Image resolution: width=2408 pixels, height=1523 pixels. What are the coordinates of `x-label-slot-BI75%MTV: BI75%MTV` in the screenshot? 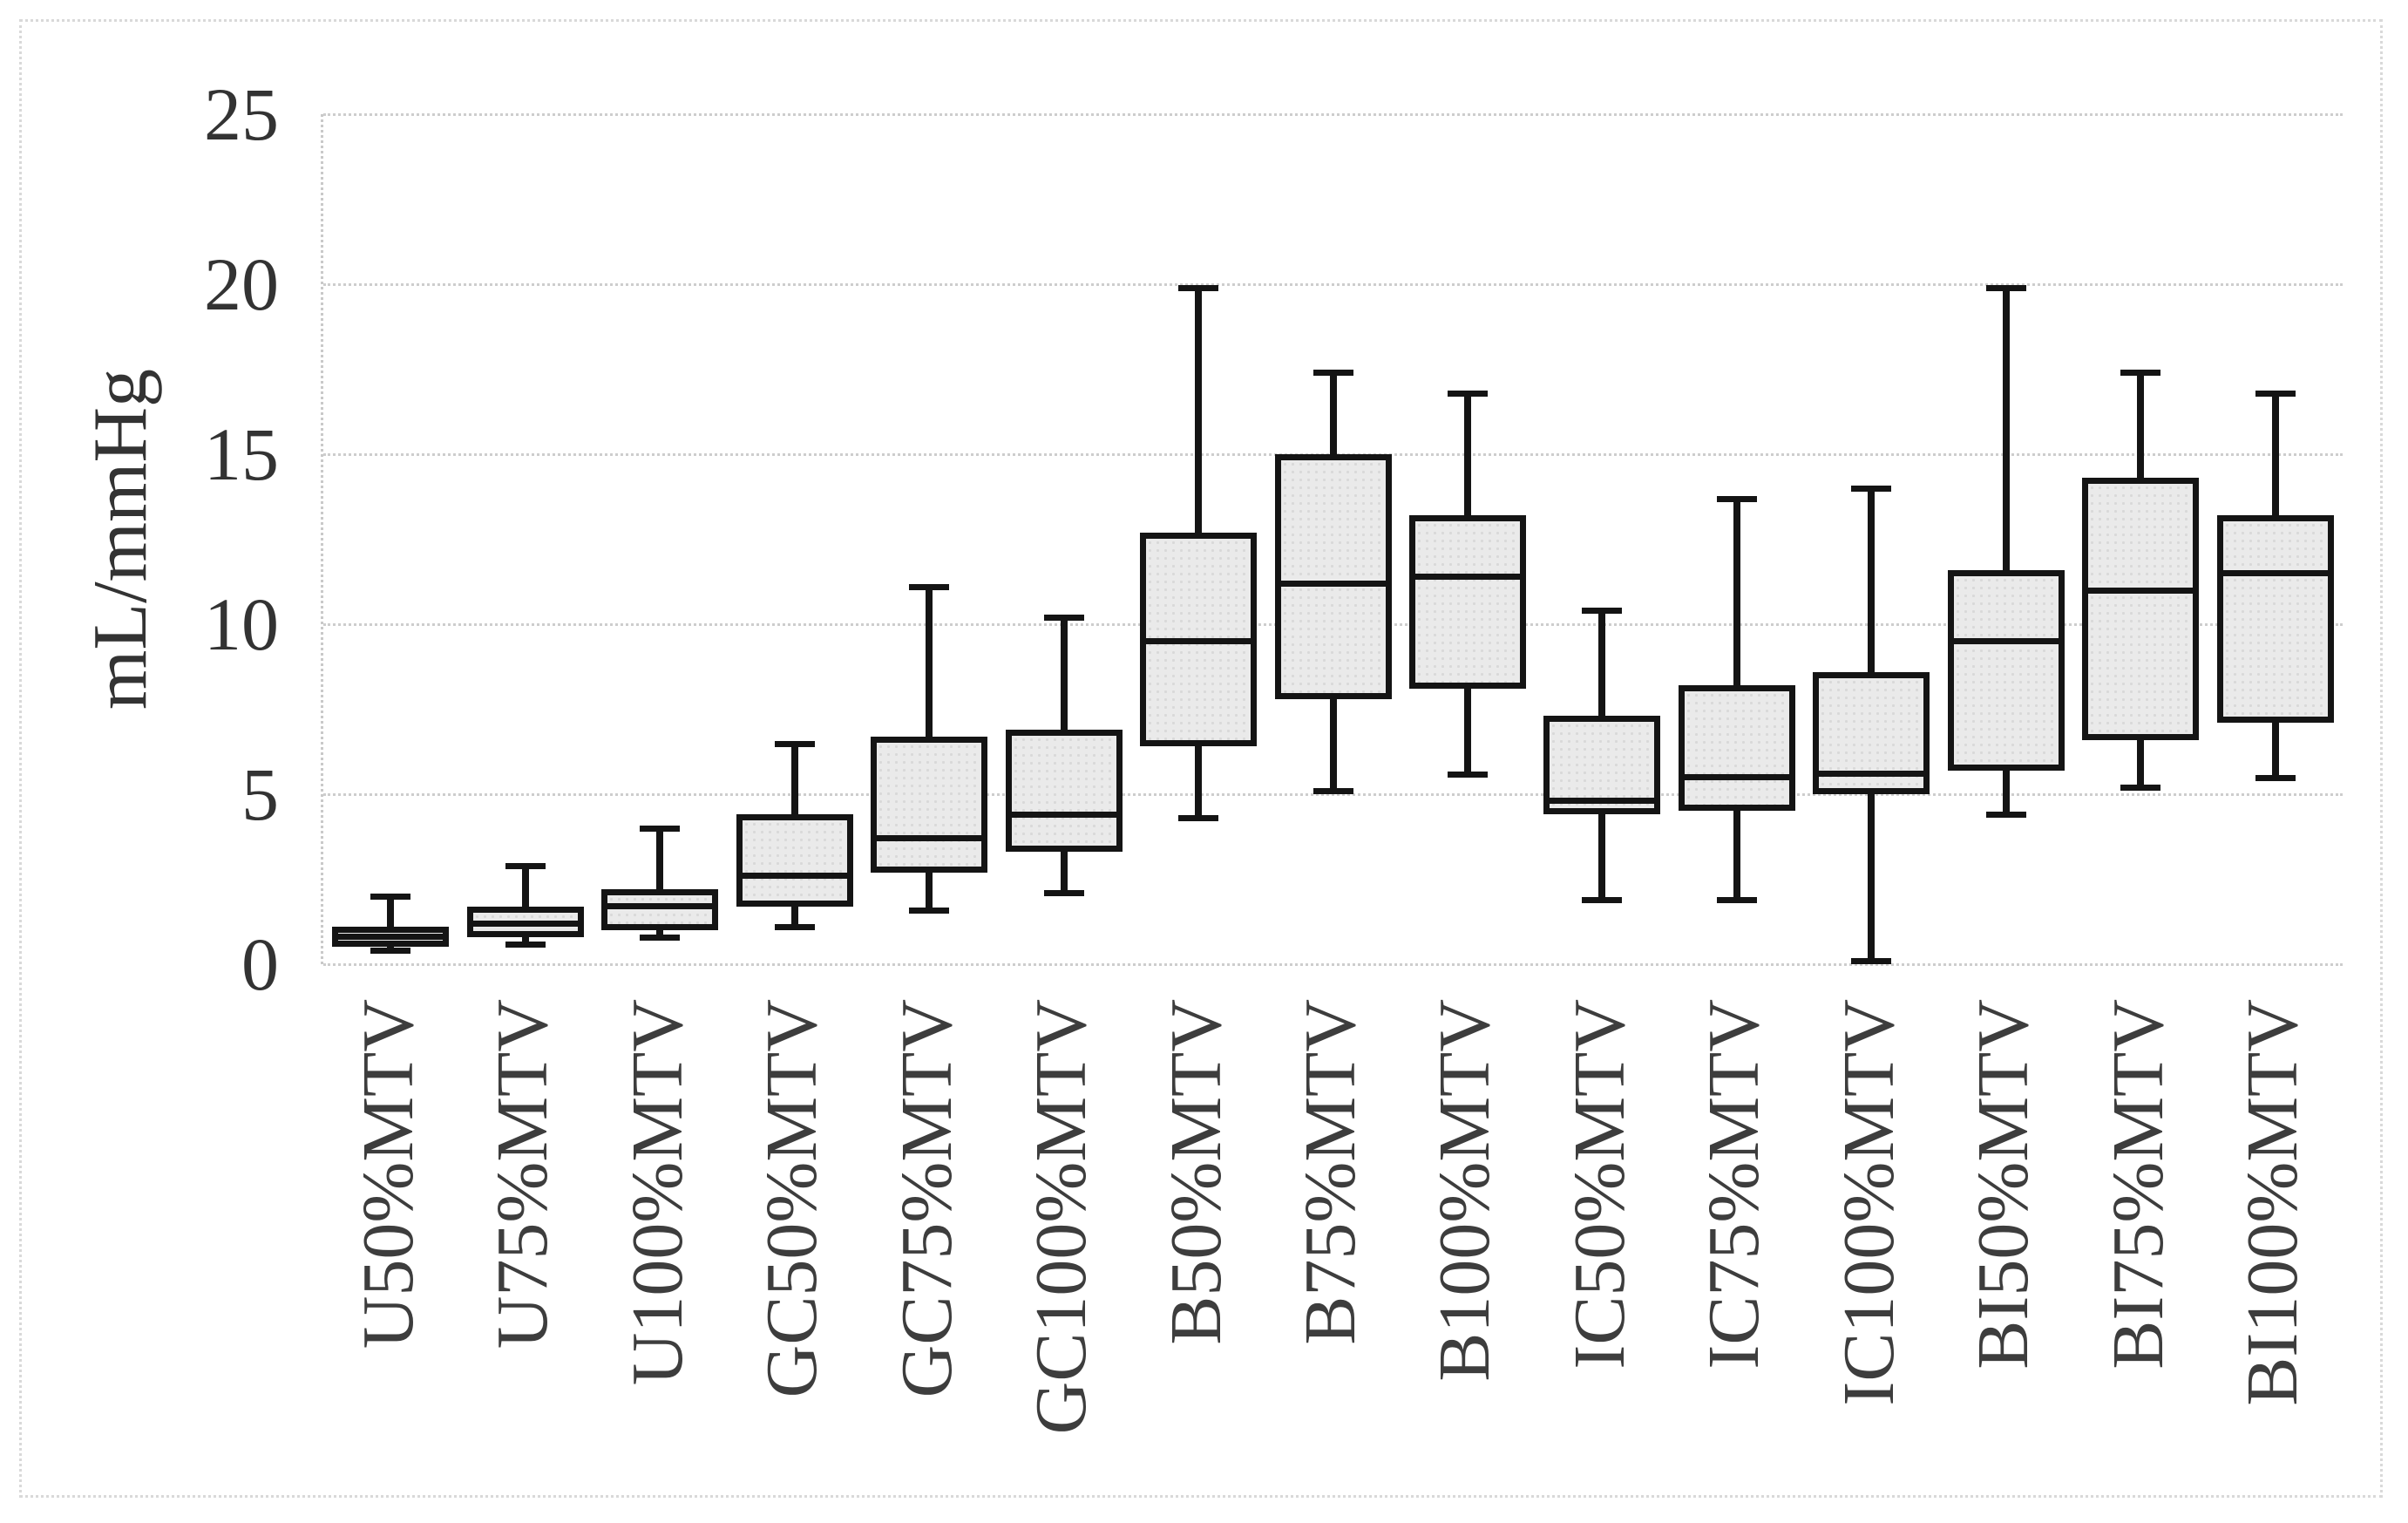 It's located at (2138, 1252).